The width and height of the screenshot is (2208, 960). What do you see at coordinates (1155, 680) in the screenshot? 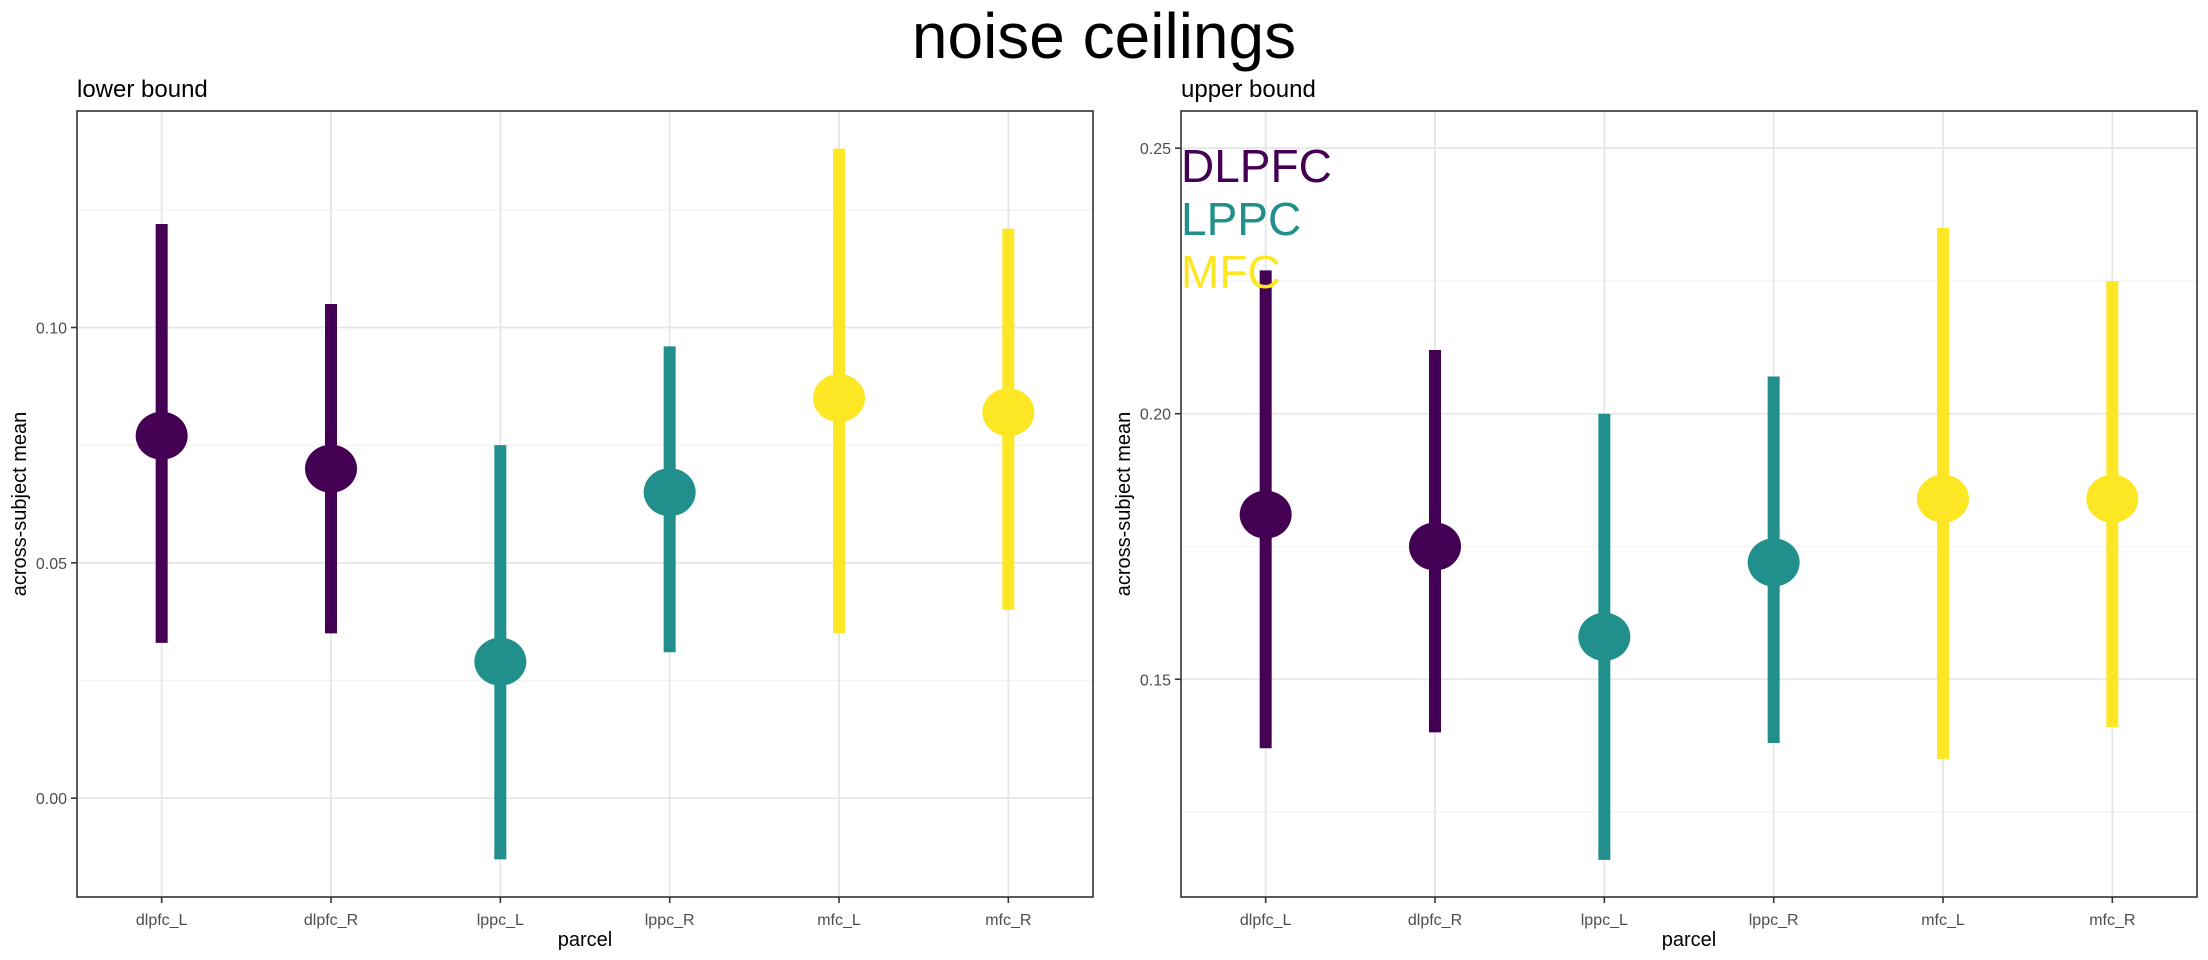
I see `y-tick-label: 0.15` at bounding box center [1155, 680].